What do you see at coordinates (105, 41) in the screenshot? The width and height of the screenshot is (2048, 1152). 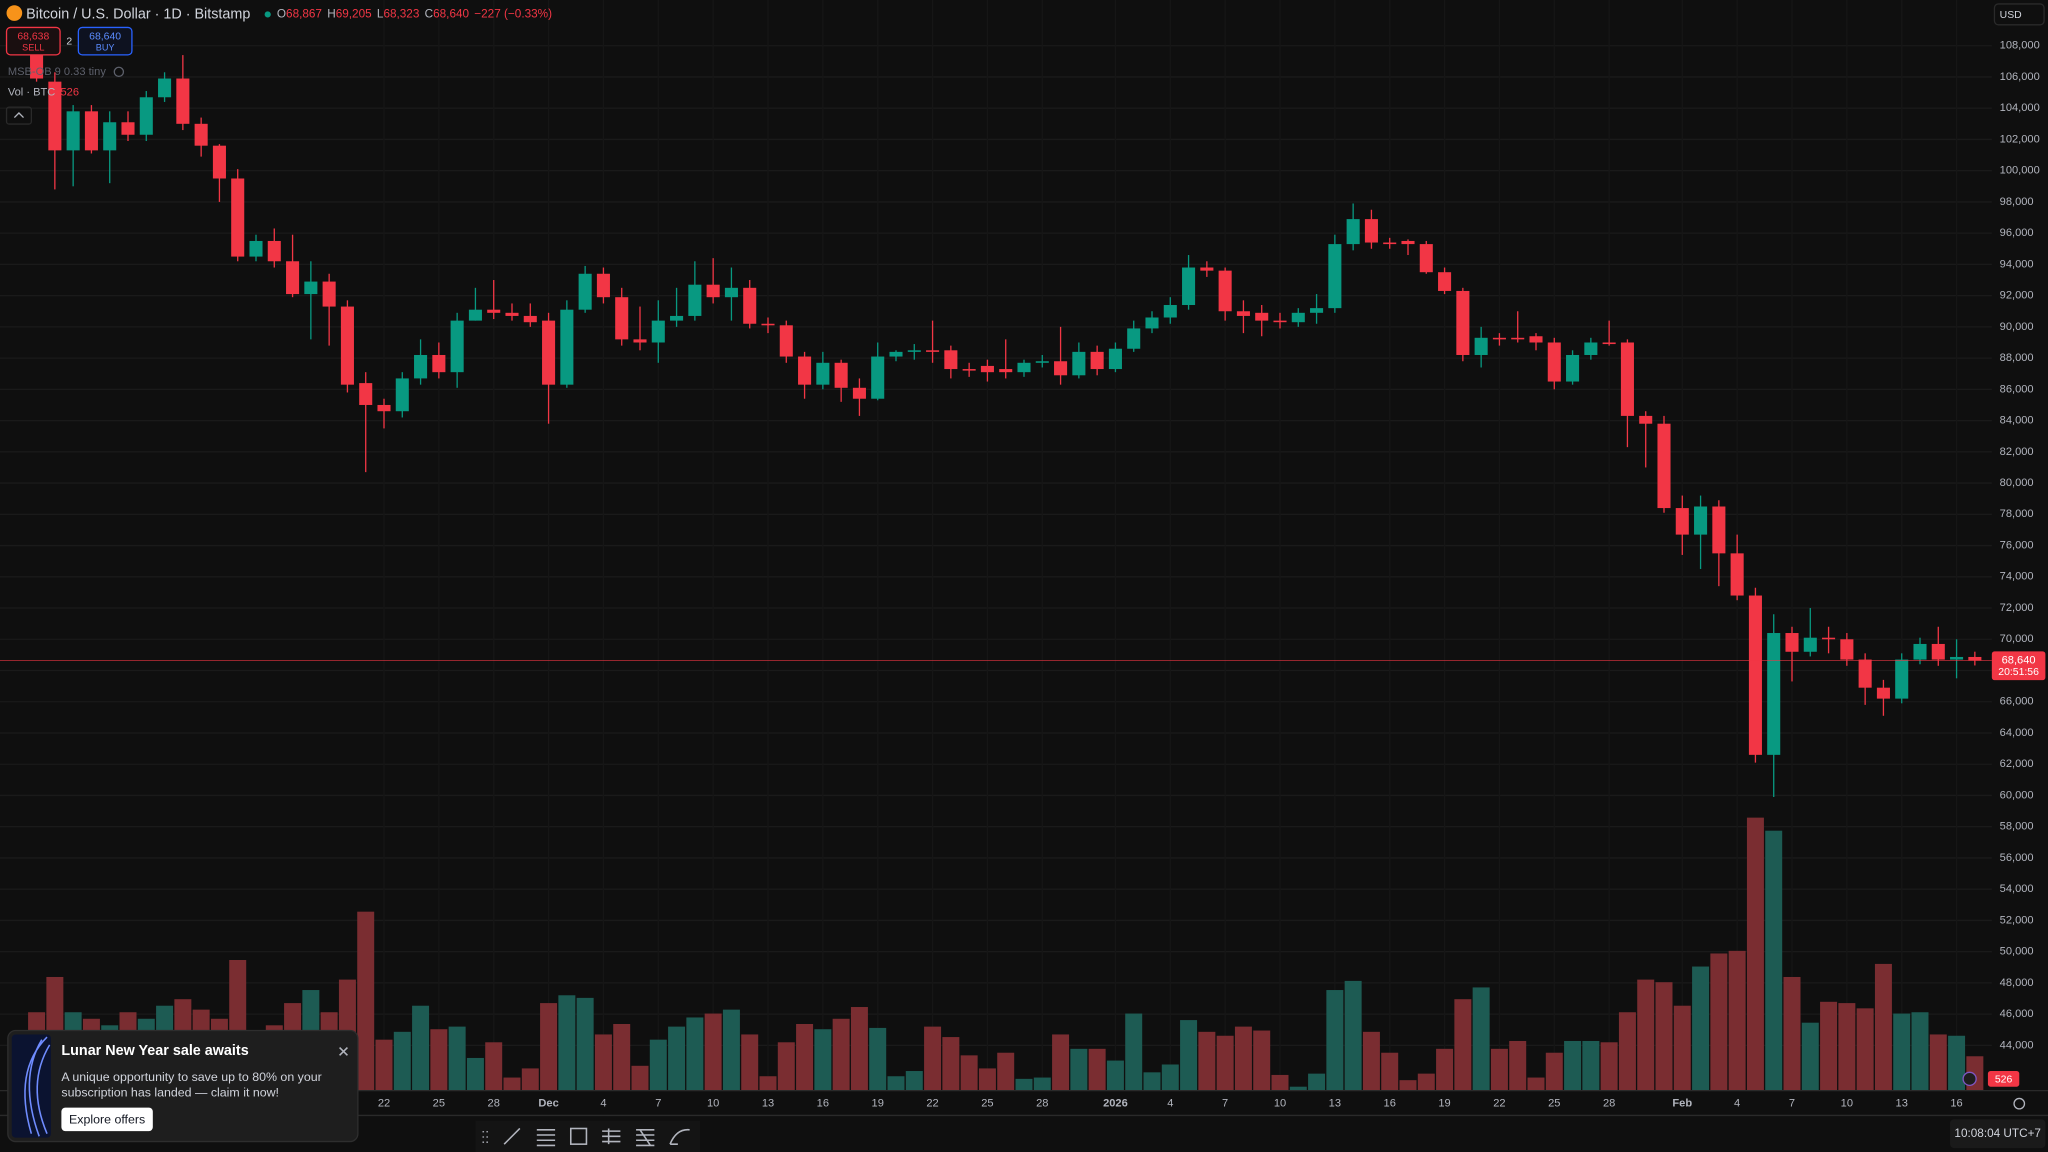 I see `buy-button` at bounding box center [105, 41].